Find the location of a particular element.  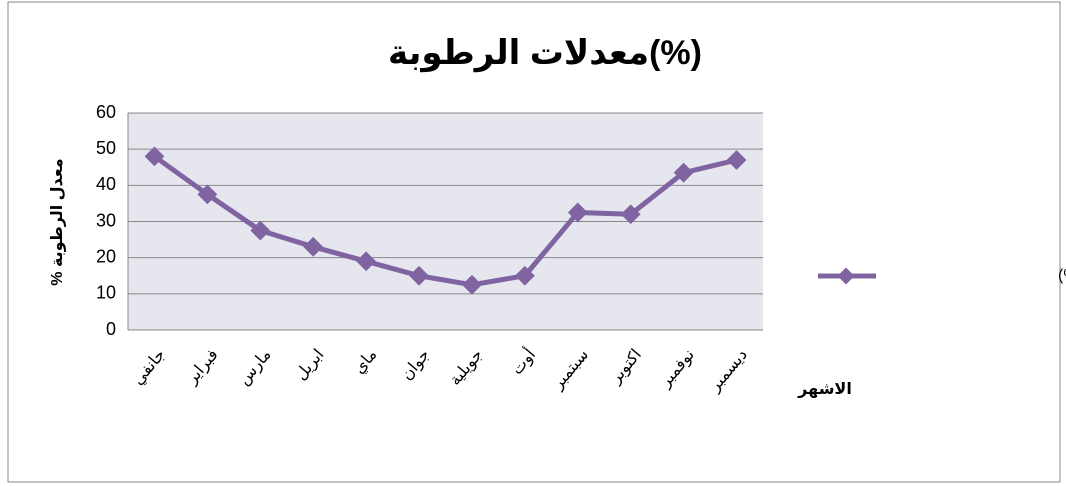

y-tick-label: 60 is located at coordinates (106, 112).